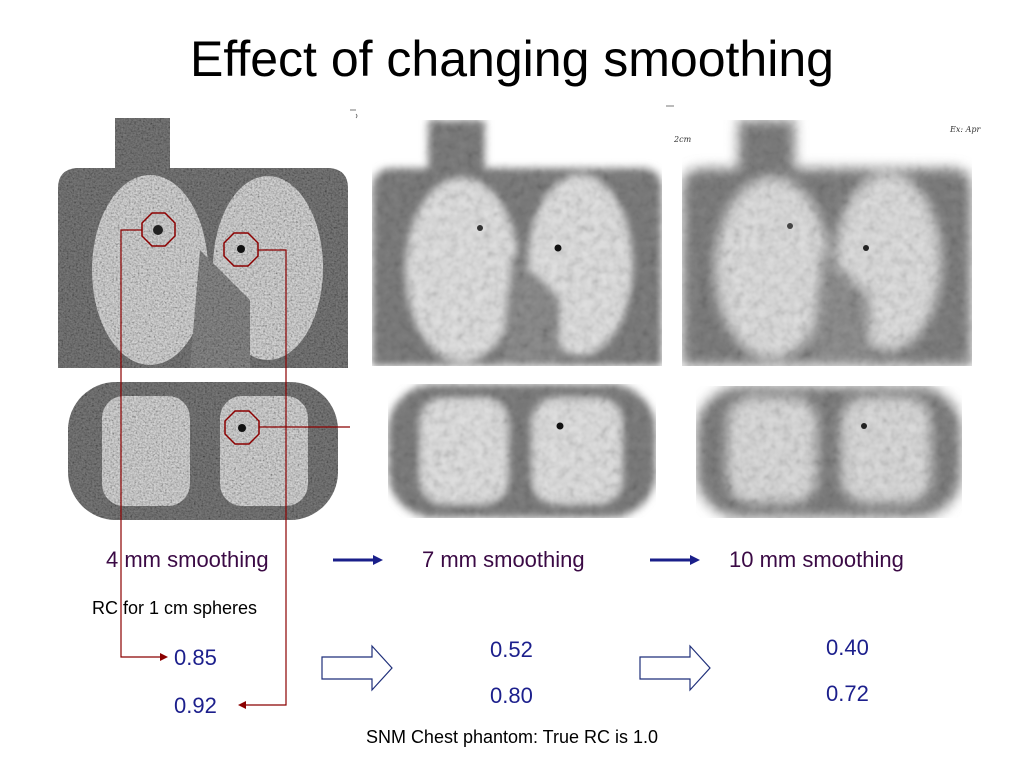 Image resolution: width=1024 pixels, height=768 pixels. I want to click on phantom-7mm-chest, so click(517, 243).